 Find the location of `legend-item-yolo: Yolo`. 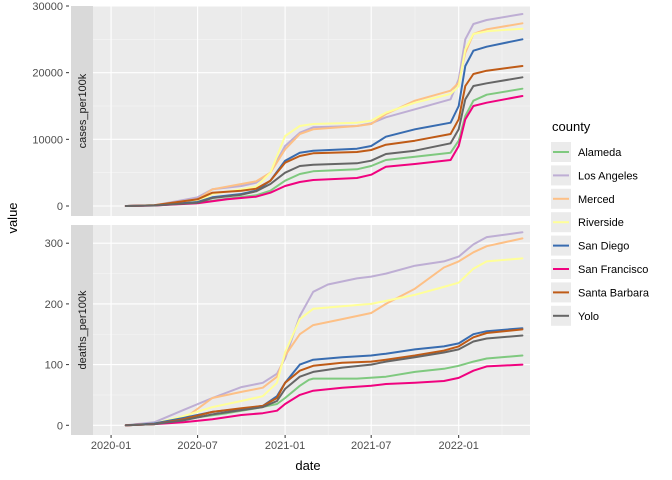

legend-item-yolo: Yolo is located at coordinates (575, 315).